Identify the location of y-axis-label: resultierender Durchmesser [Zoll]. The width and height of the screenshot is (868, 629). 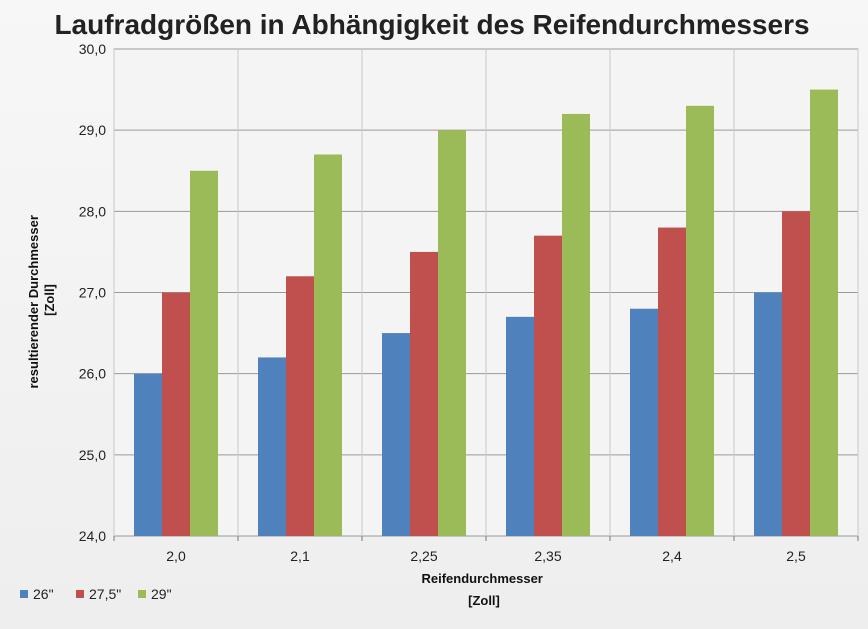
(41, 299).